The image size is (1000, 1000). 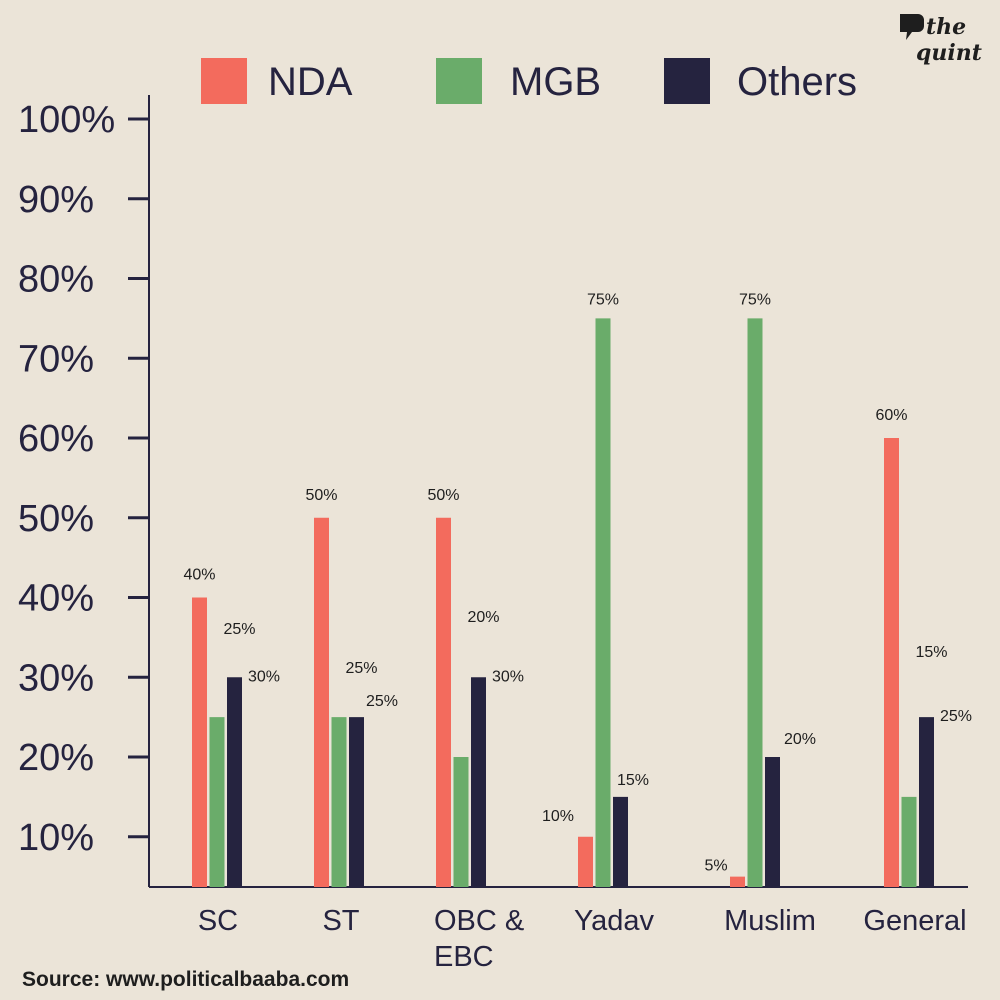 I want to click on logo-line-1: the, so click(x=946, y=27).